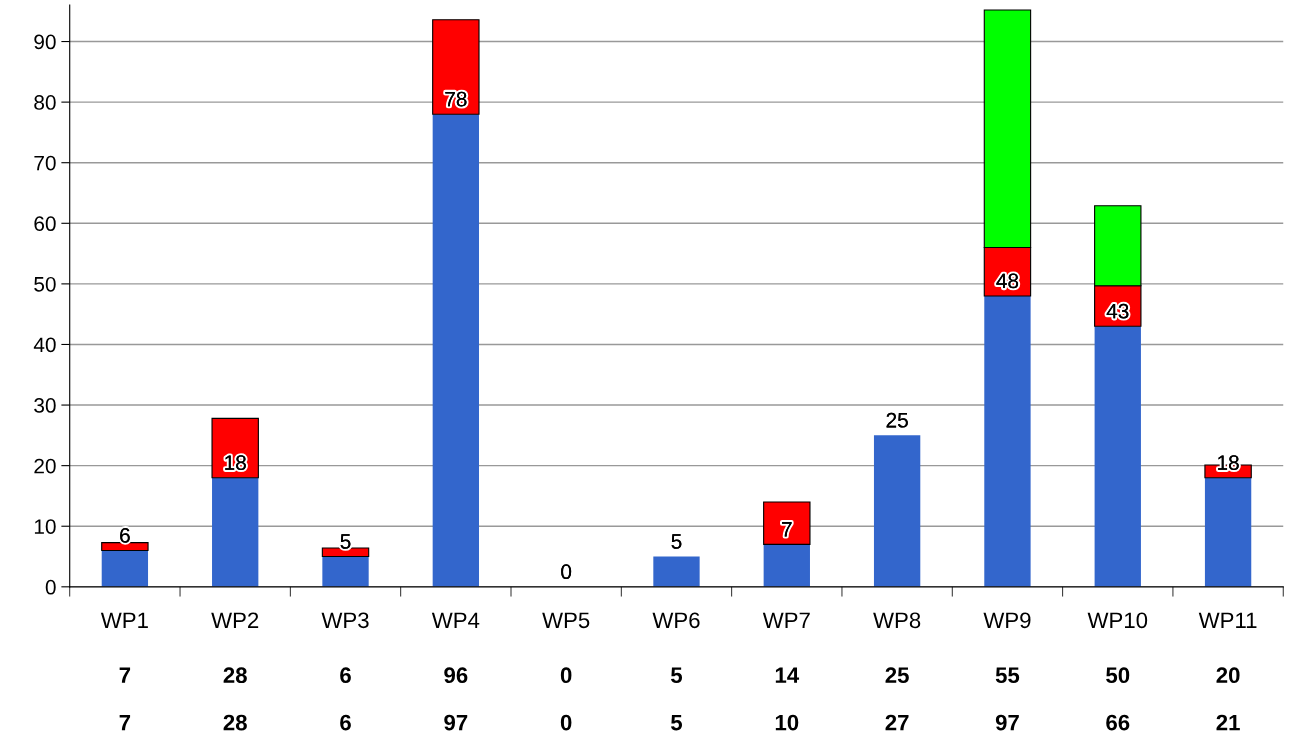 Image resolution: width=1291 pixels, height=740 pixels. I want to click on data-label: 7, so click(787, 529).